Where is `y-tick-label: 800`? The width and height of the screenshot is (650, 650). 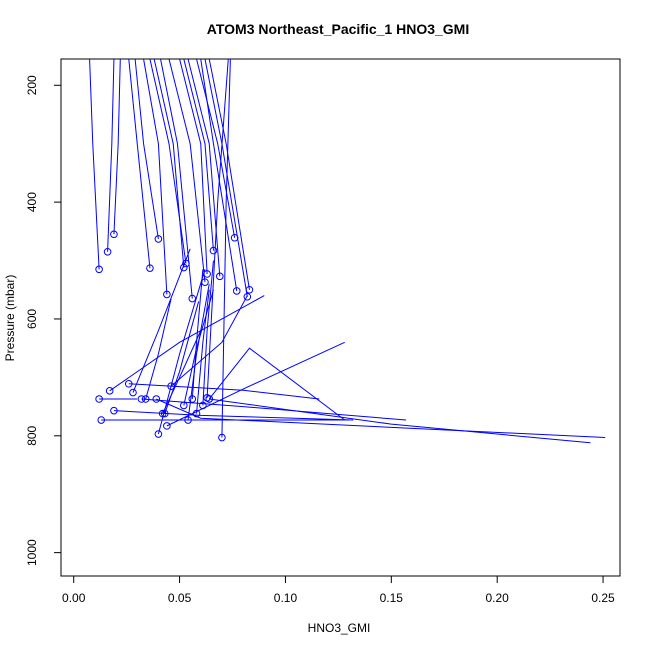
y-tick-label: 800 is located at coordinates (32, 435).